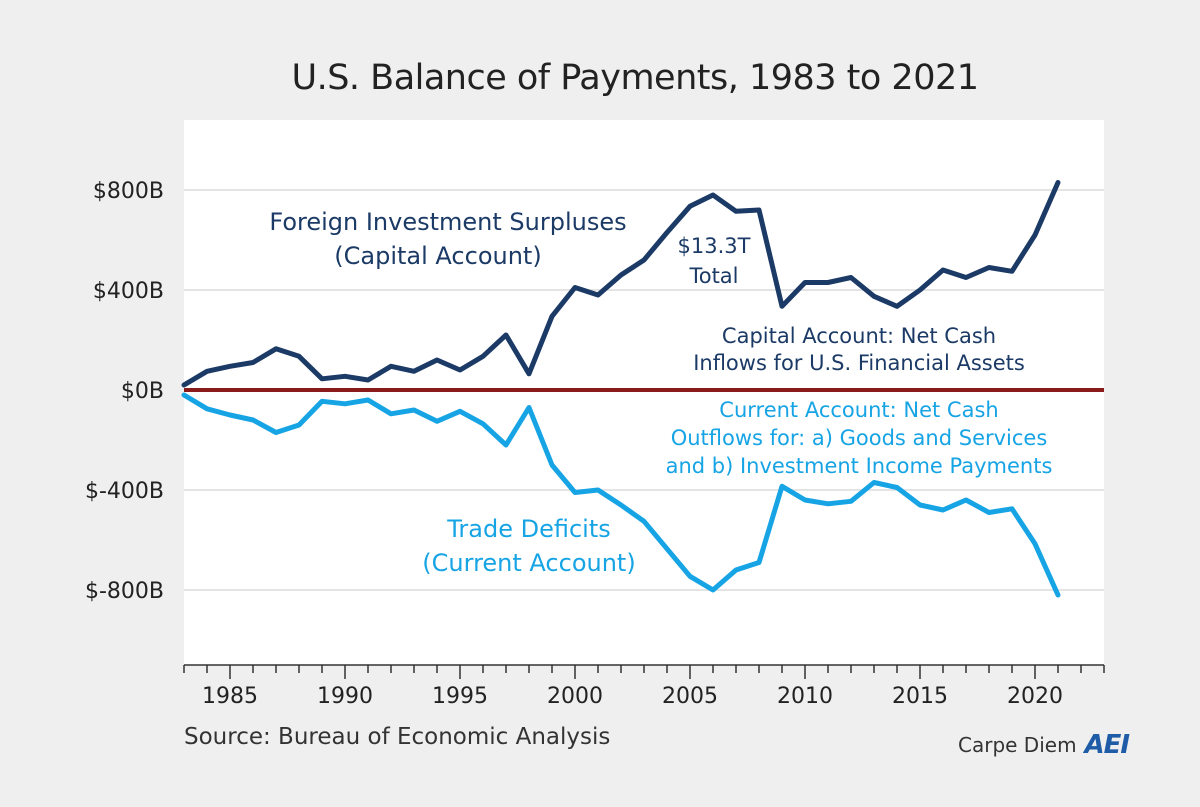  Describe the element at coordinates (460, 696) in the screenshot. I see `x-tick-label: 1995` at that location.